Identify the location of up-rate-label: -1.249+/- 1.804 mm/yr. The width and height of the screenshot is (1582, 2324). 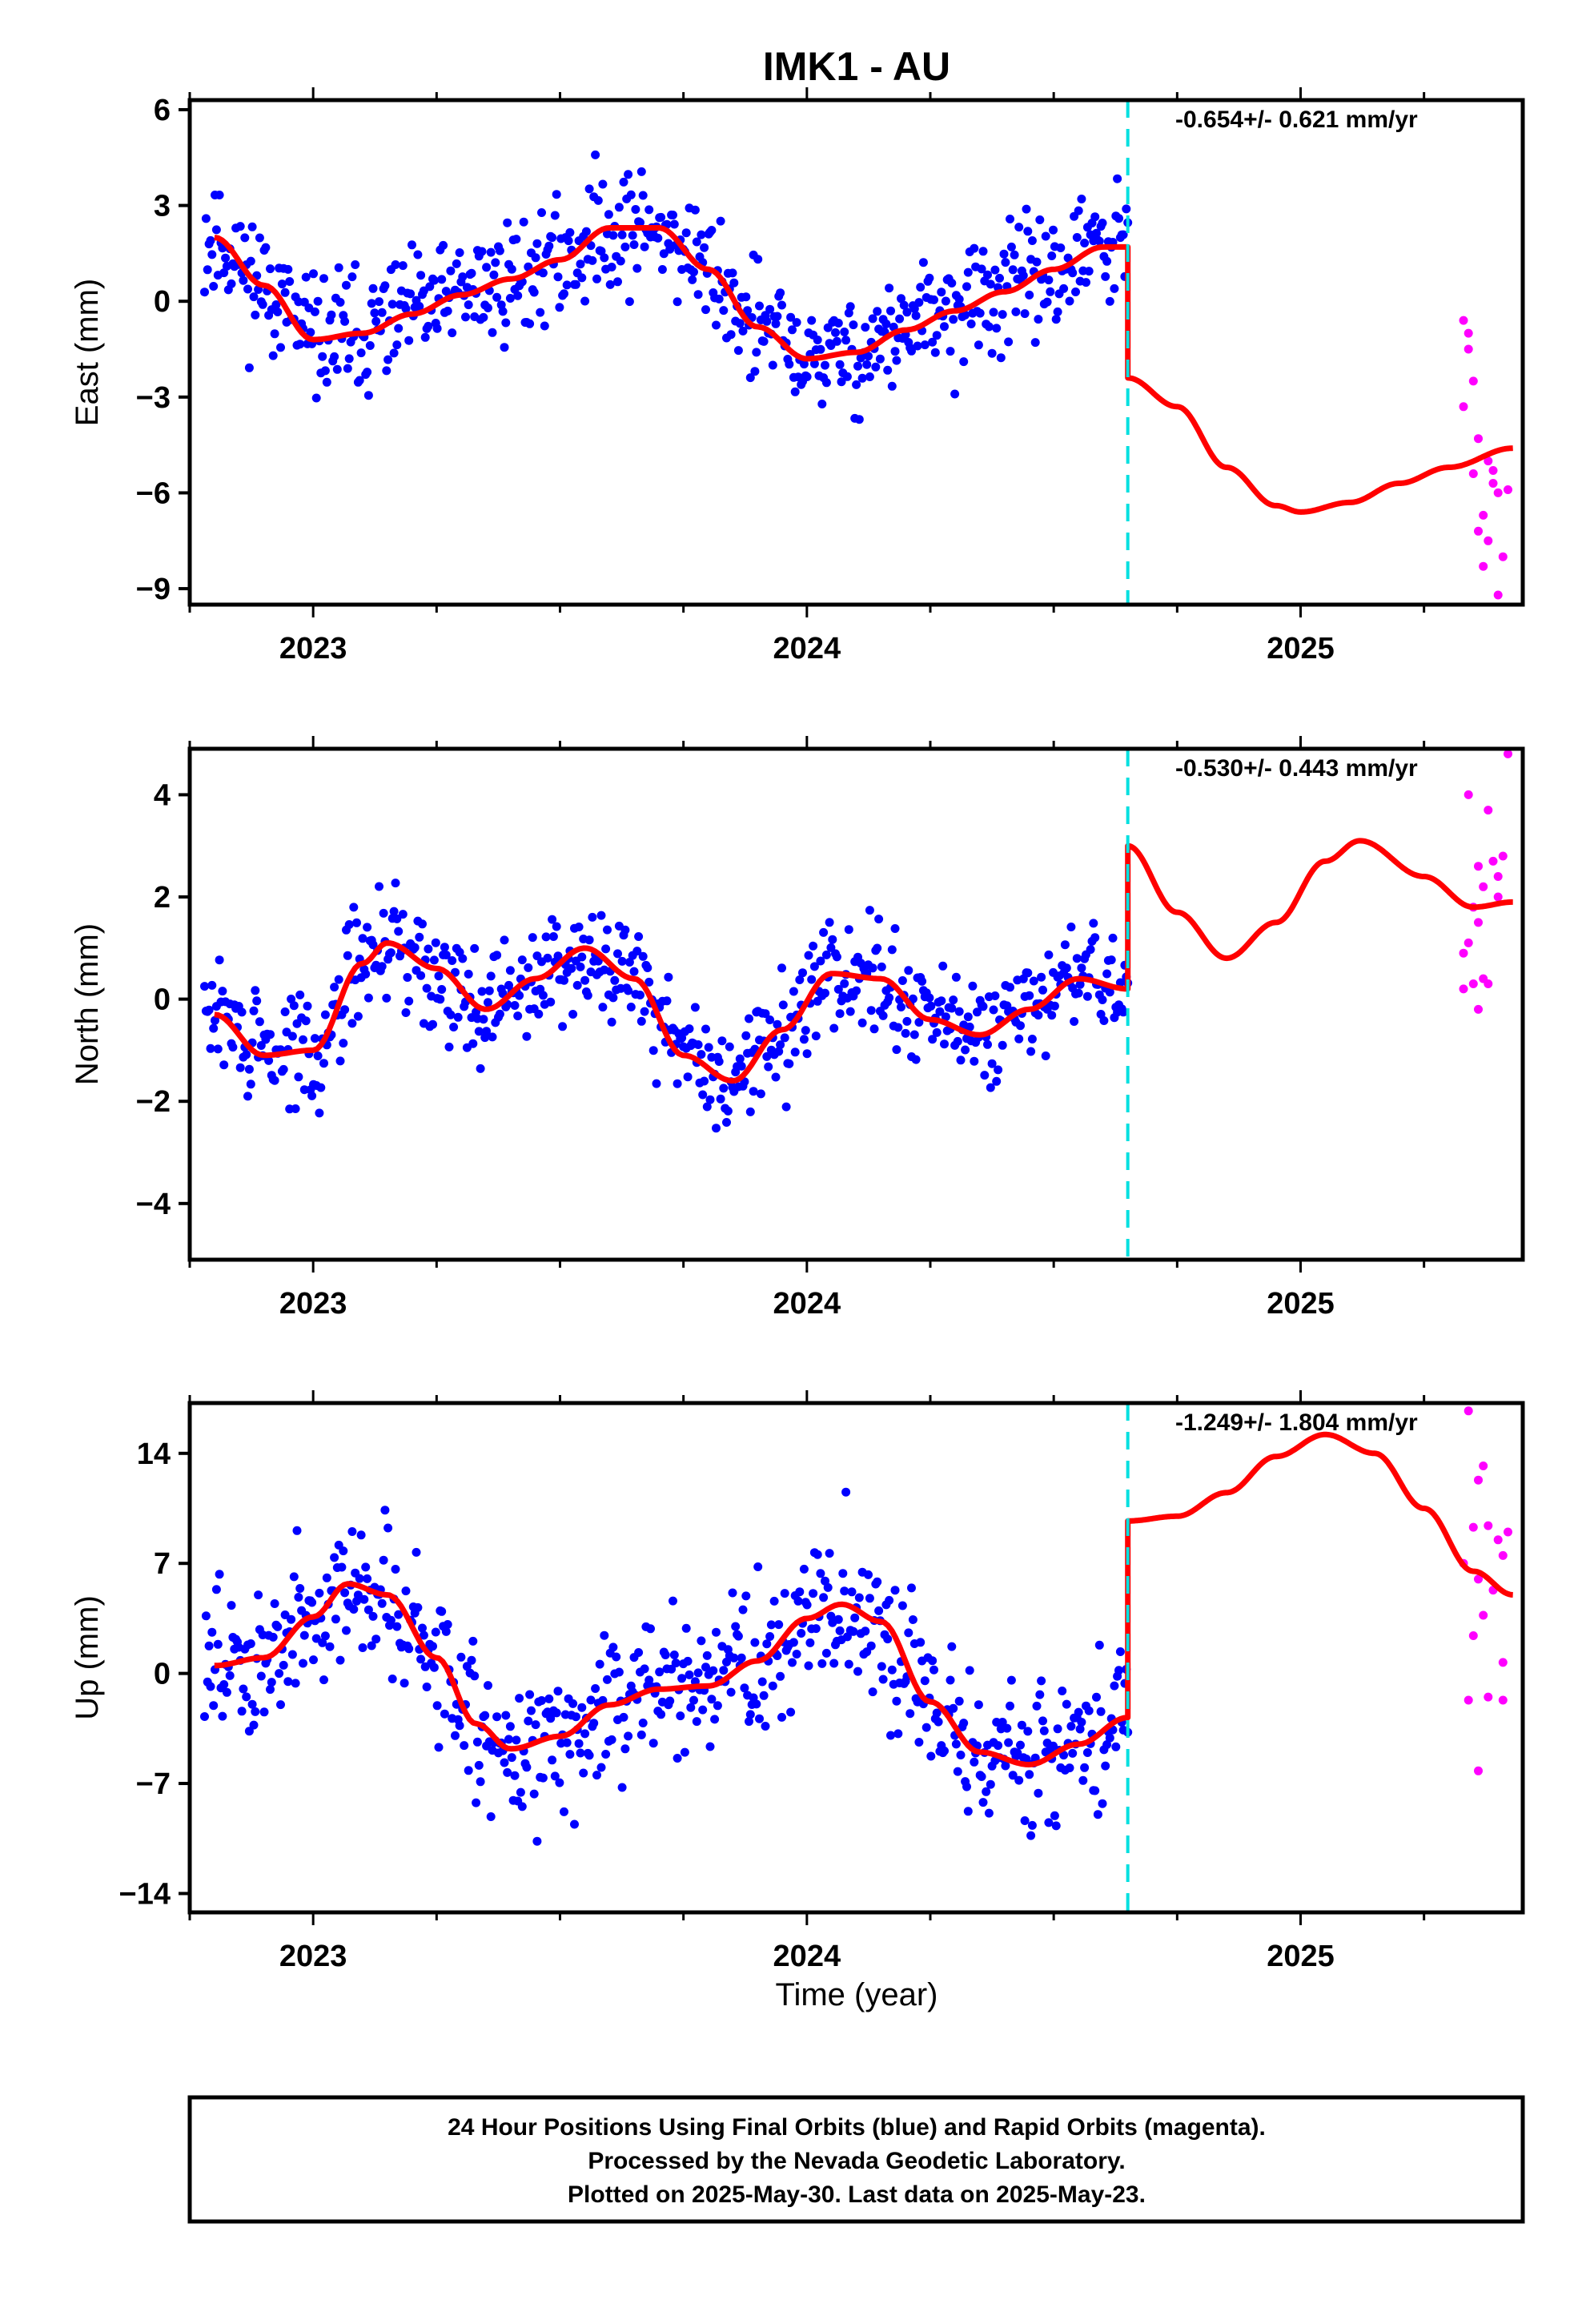
(1297, 1422).